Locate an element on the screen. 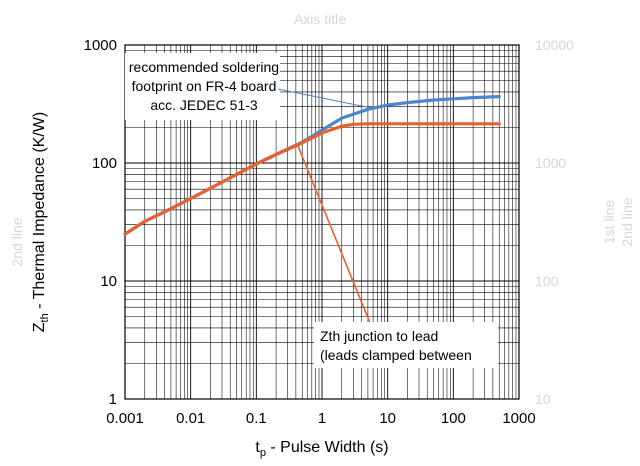 This screenshot has height=466, width=640. secondary-right-label-2: 2nd line is located at coordinates (627, 221).